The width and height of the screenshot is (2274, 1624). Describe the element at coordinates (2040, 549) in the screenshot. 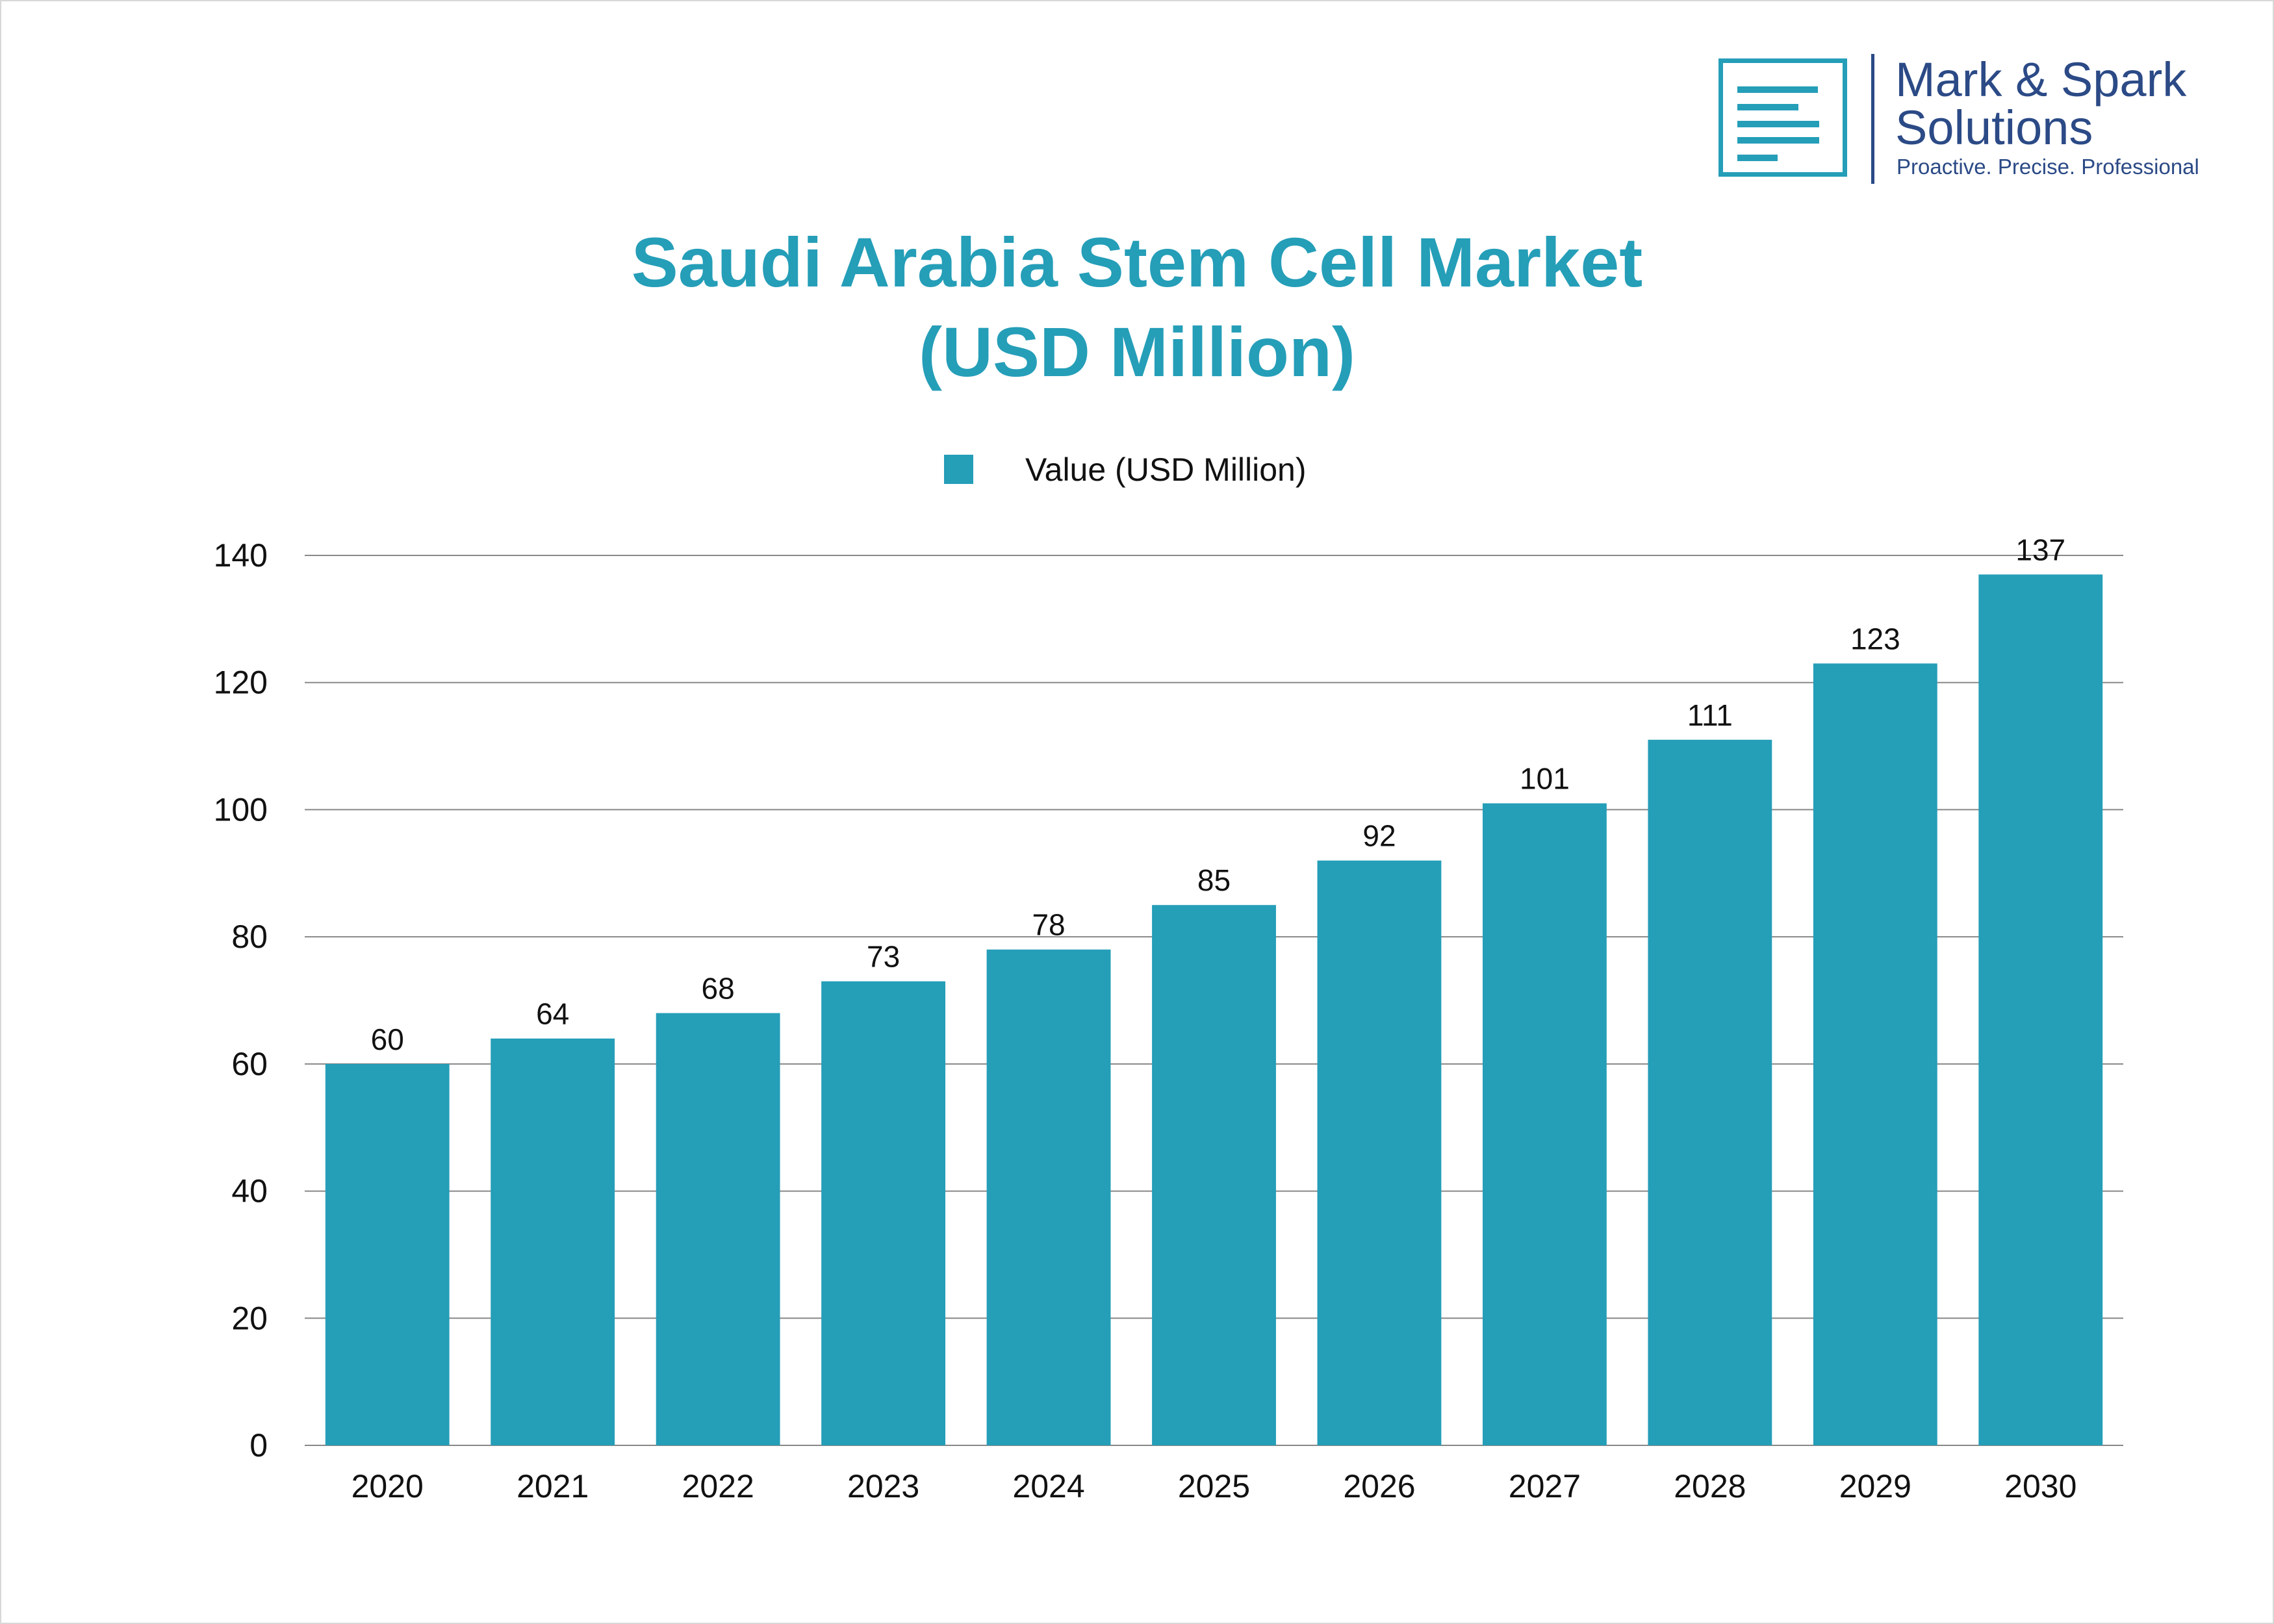

I see `data-label: 137` at that location.